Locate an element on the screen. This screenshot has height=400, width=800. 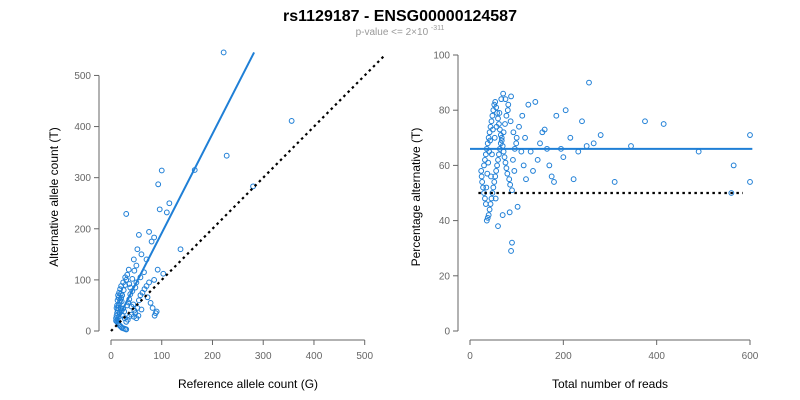
right-y-tick-label: 0 is located at coordinates (447, 332).